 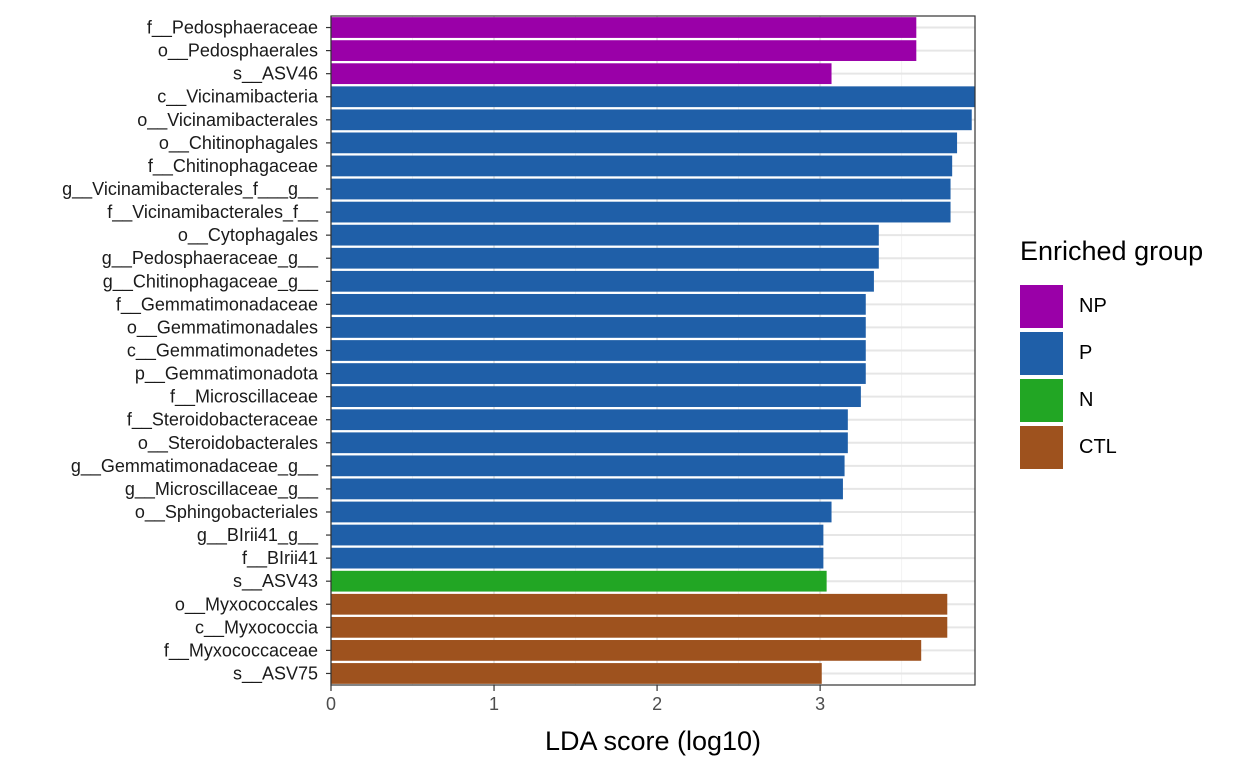 What do you see at coordinates (1130, 306) in the screenshot?
I see `legend-item: NP` at bounding box center [1130, 306].